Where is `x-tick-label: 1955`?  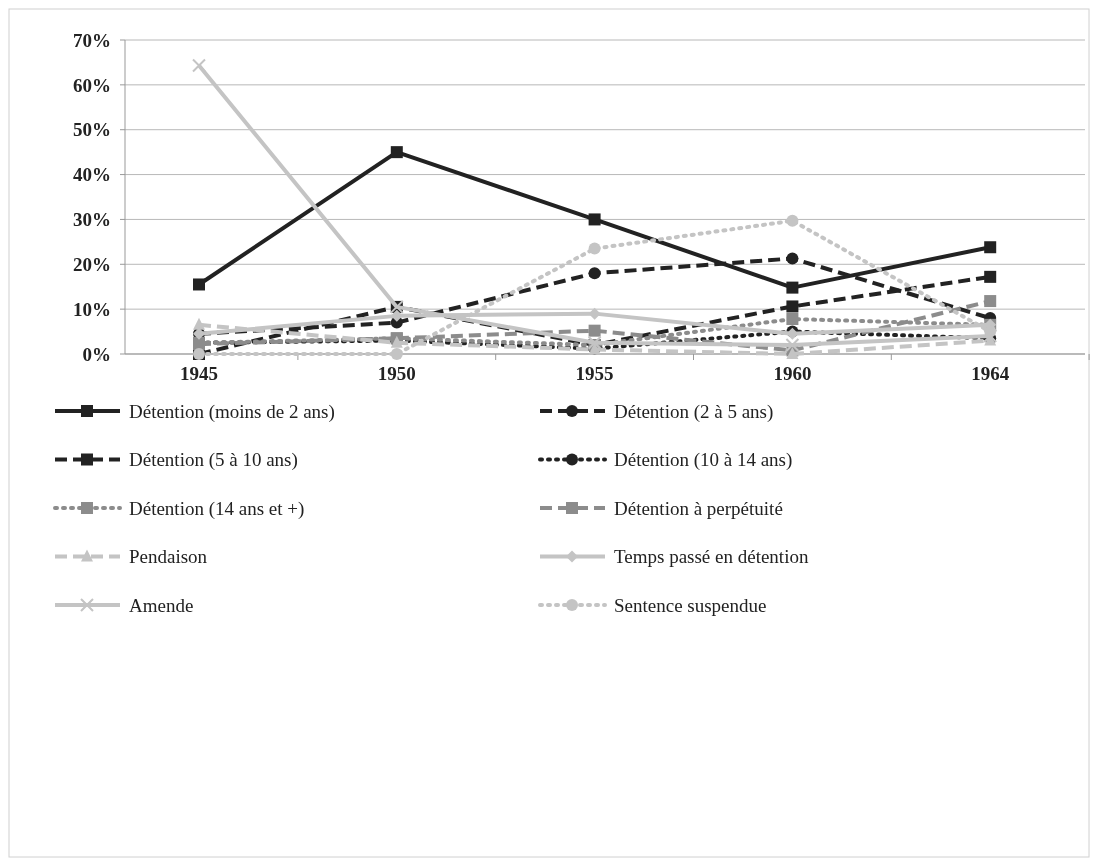 x-tick-label: 1955 is located at coordinates (594, 373).